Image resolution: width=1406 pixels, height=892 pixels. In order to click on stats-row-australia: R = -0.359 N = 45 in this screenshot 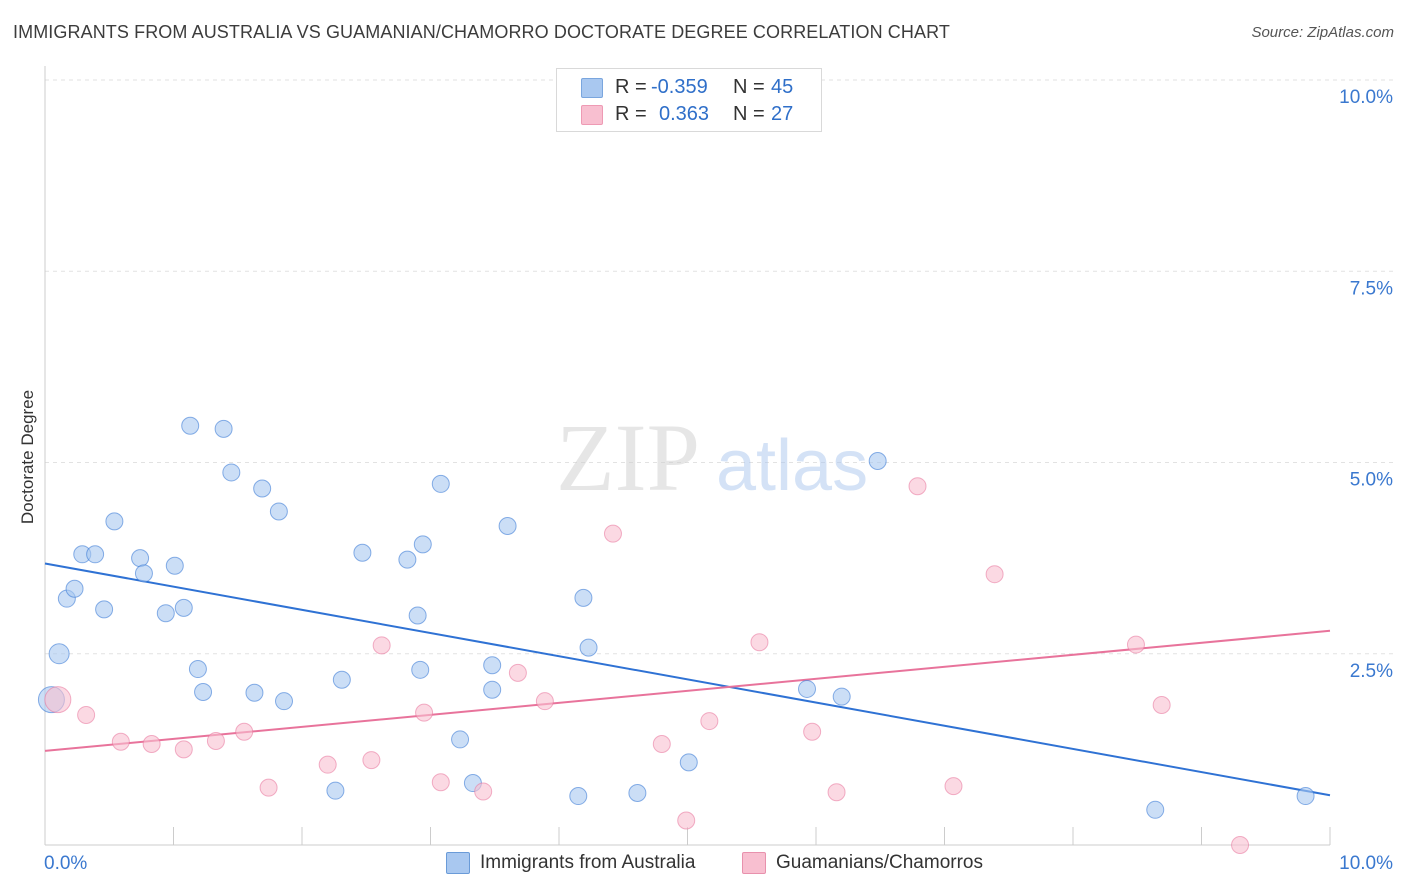, I will do `click(689, 87)`.